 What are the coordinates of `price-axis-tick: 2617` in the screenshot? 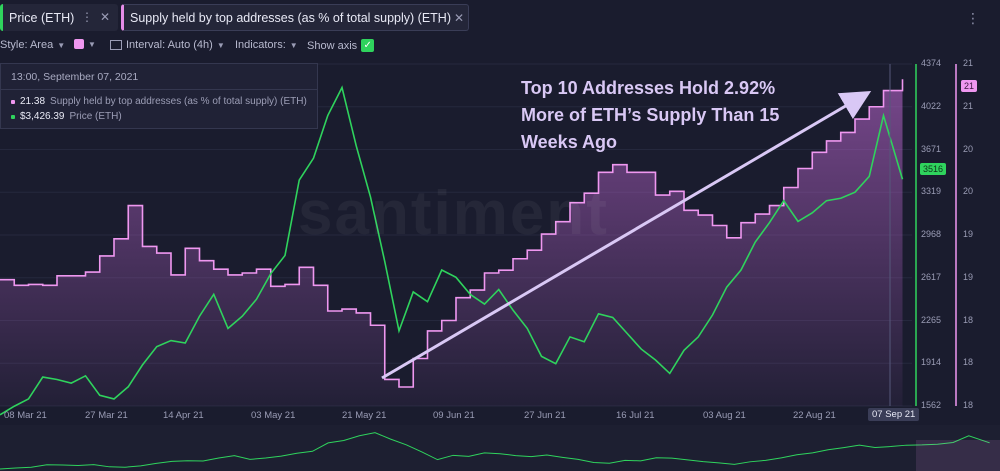 It's located at (931, 276).